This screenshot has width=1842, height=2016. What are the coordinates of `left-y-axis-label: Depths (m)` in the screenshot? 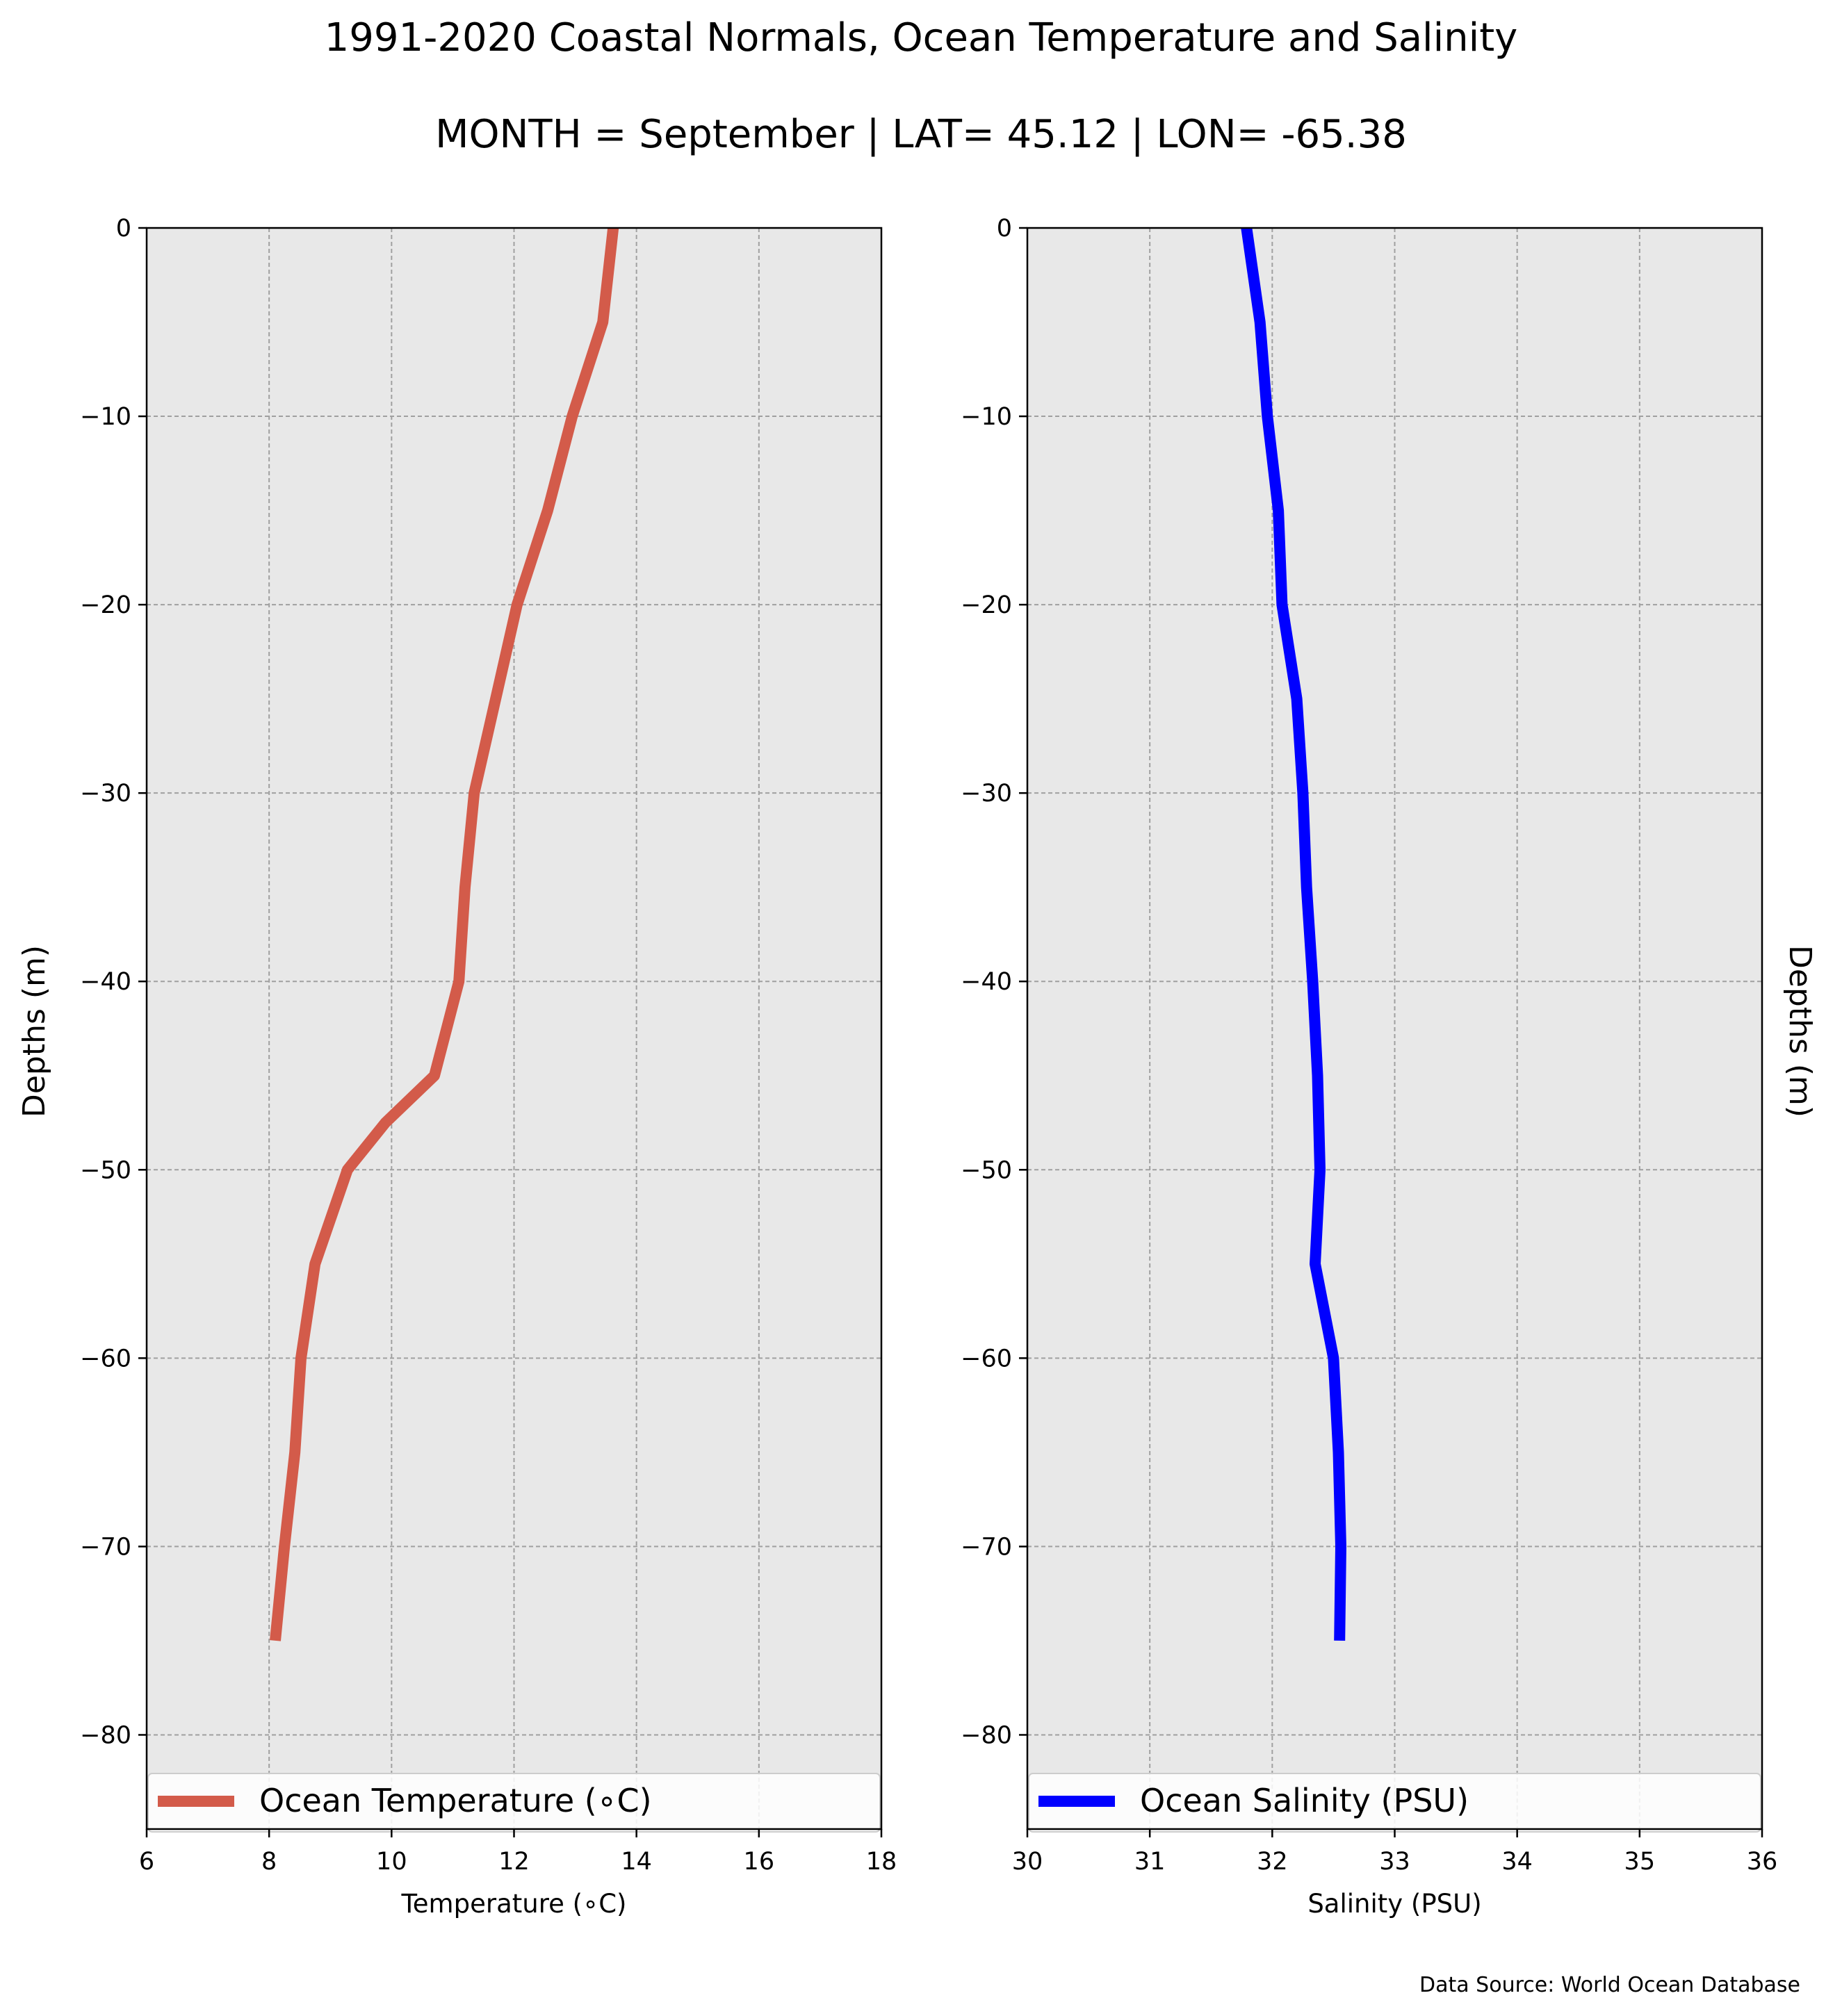 It's located at (34, 1031).